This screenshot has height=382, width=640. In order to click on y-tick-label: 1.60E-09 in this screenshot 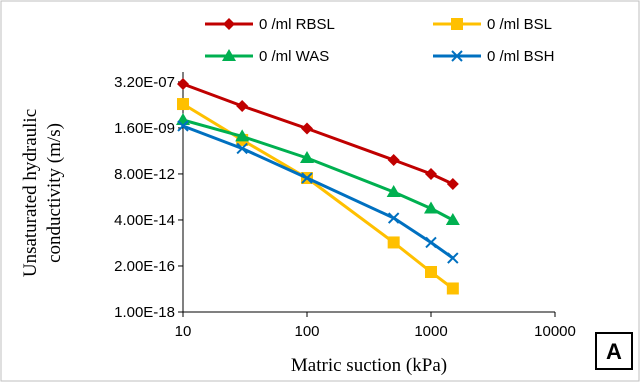, I will do `click(144, 128)`.